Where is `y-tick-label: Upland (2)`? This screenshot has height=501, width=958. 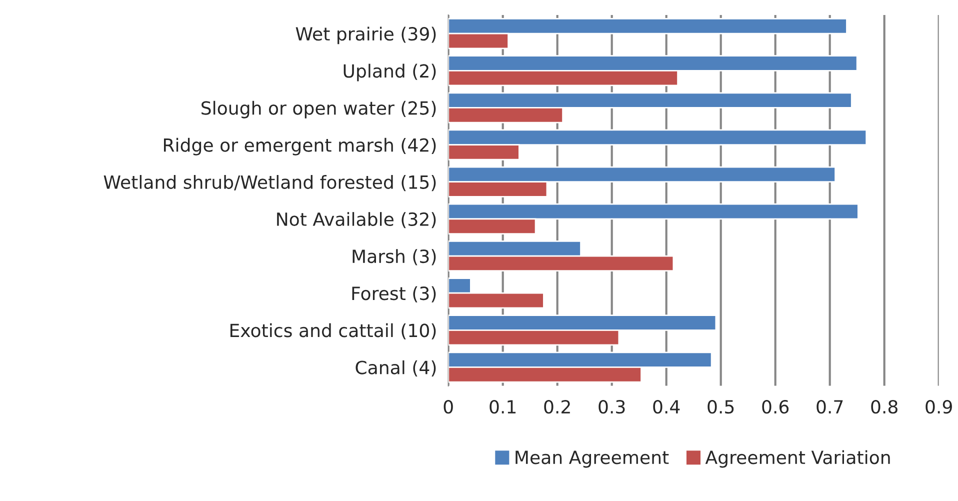 y-tick-label: Upland (2) is located at coordinates (390, 73).